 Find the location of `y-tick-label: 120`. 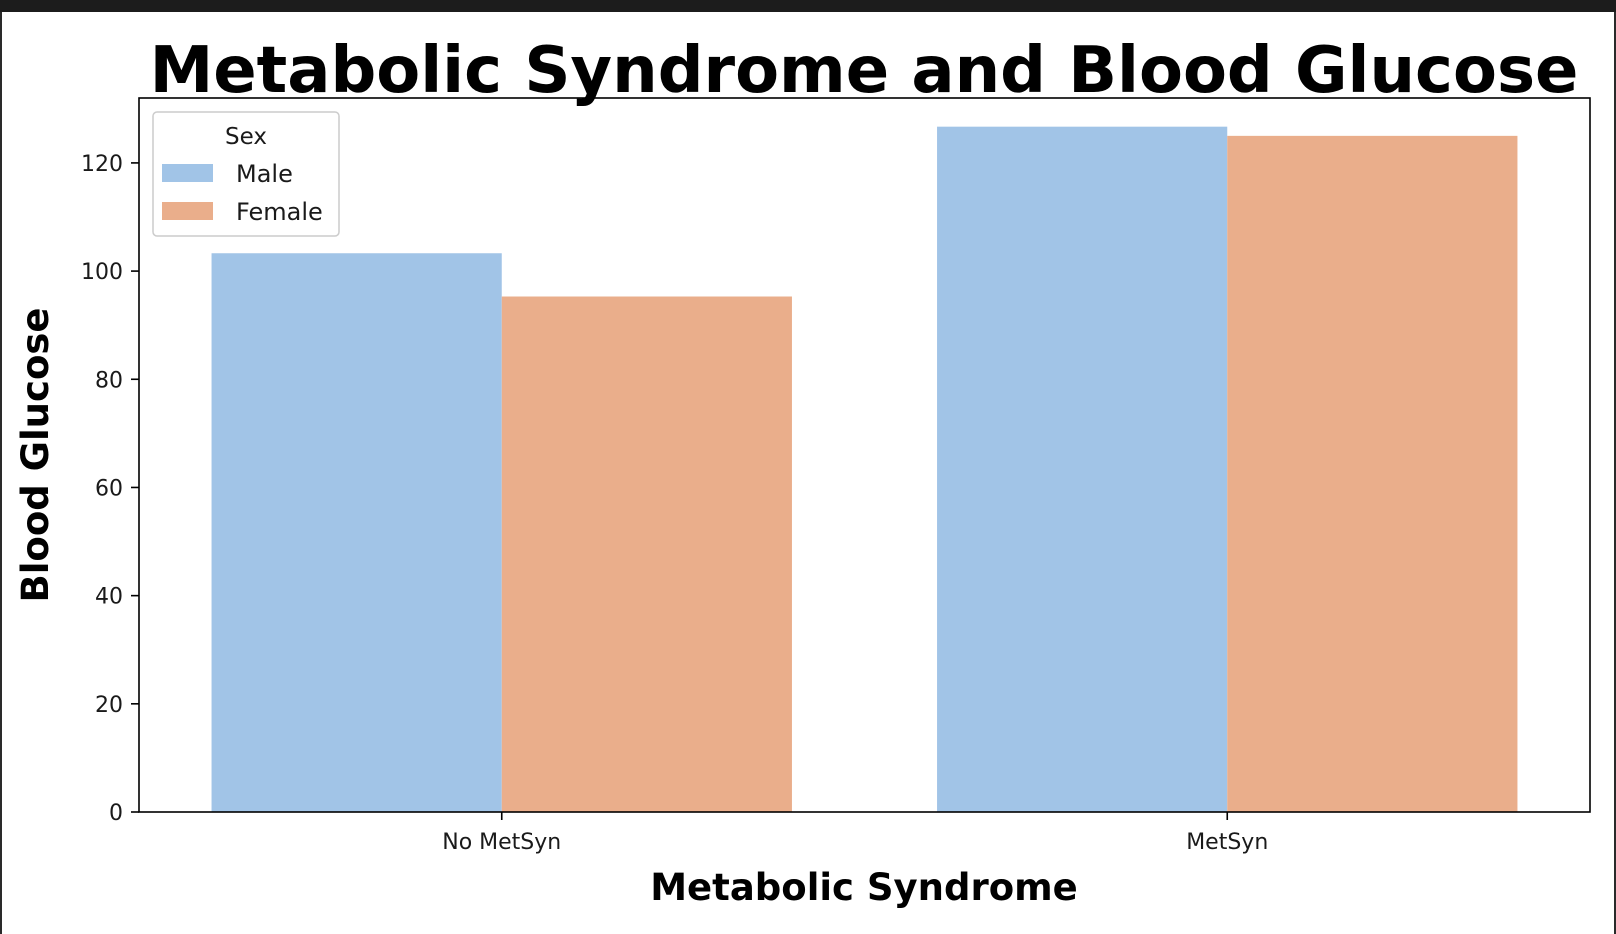

y-tick-label: 120 is located at coordinates (102, 164).